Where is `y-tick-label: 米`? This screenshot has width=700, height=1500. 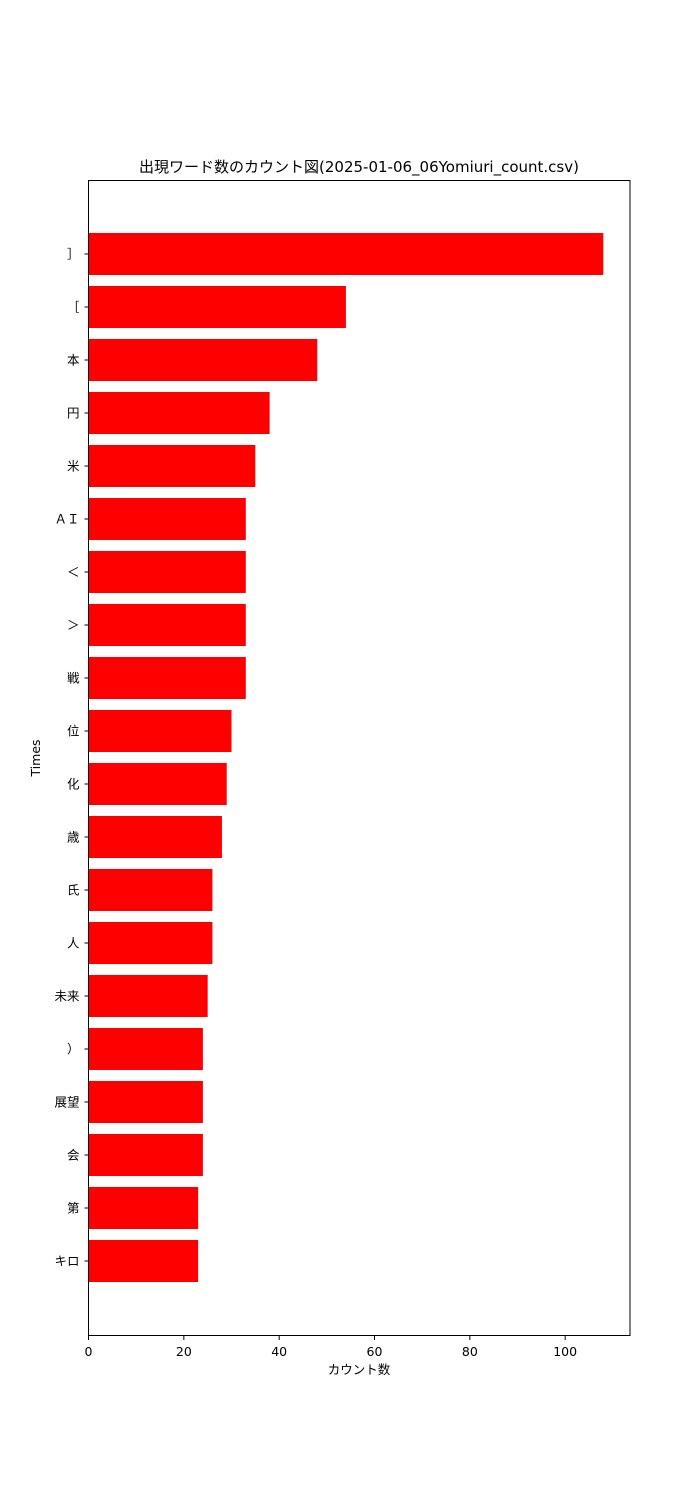 y-tick-label: 米 is located at coordinates (73, 466).